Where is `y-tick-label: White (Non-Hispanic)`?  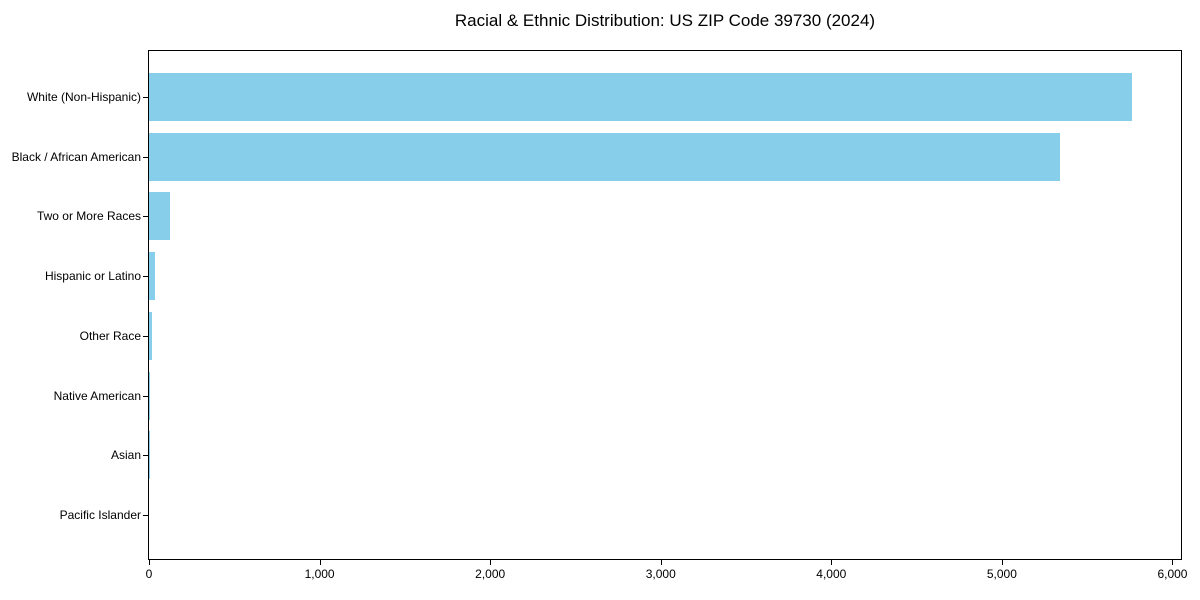
y-tick-label: White (Non-Hispanic) is located at coordinates (83, 97).